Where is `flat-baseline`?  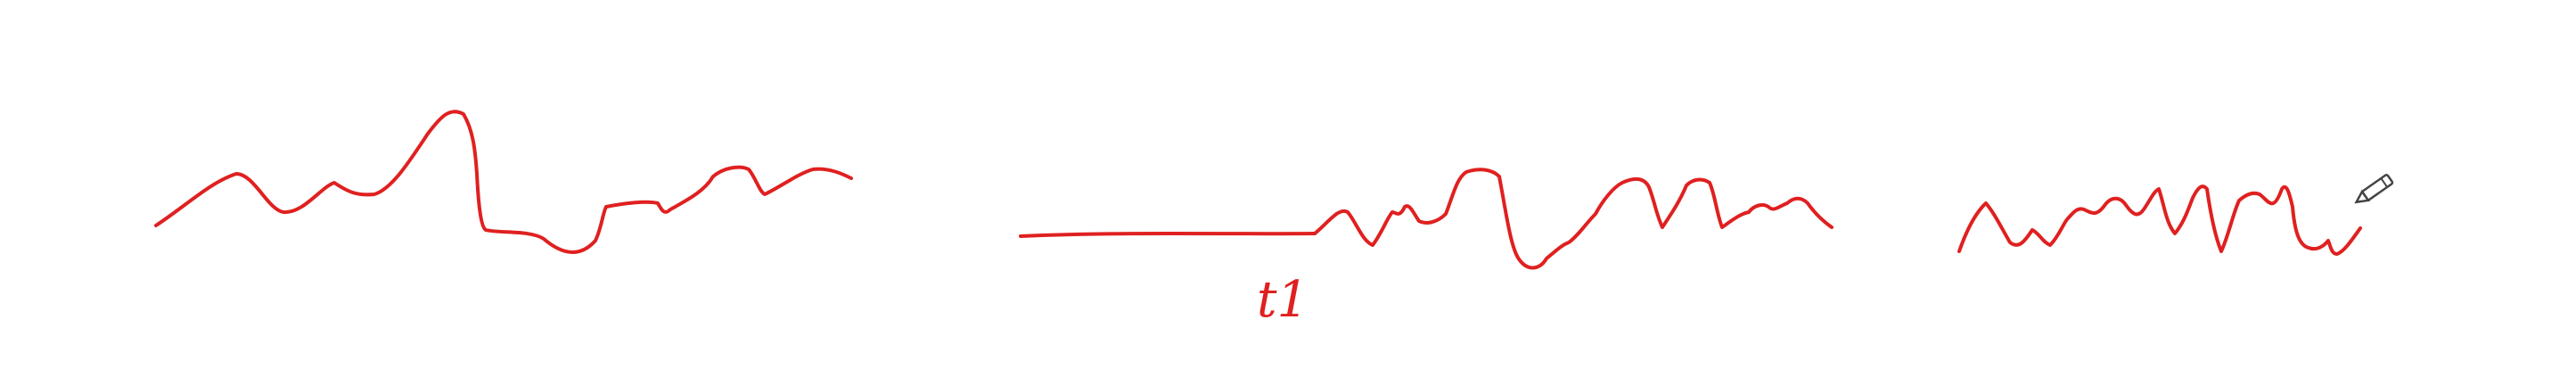
flat-baseline is located at coordinates (1168, 235).